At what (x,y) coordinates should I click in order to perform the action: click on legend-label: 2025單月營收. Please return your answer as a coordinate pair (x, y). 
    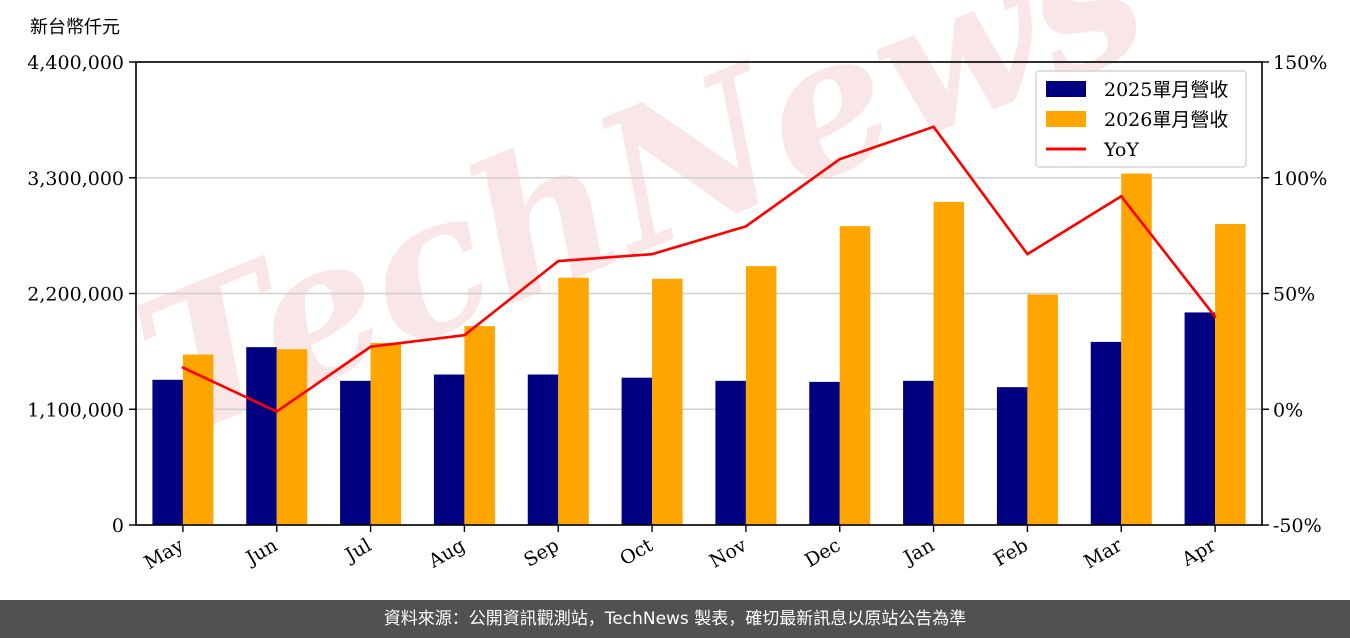
    Looking at the image, I should click on (1166, 90).